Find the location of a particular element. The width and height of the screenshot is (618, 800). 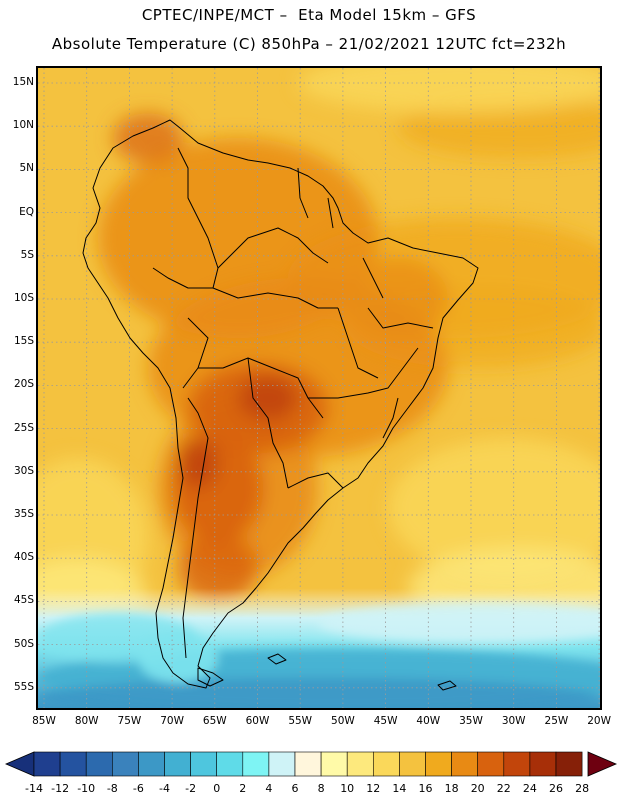

longitude-label: 40W is located at coordinates (428, 721).